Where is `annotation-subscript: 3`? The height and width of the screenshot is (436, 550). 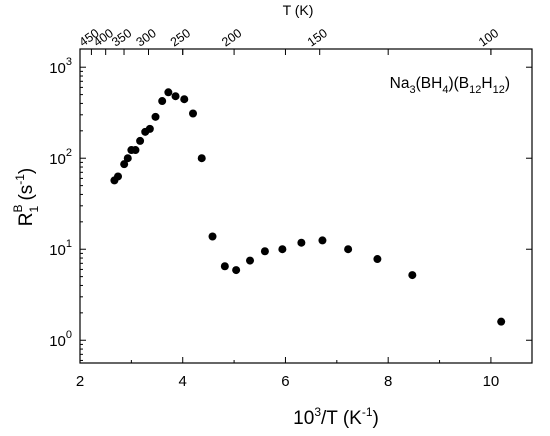
annotation-subscript: 3 is located at coordinates (413, 90).